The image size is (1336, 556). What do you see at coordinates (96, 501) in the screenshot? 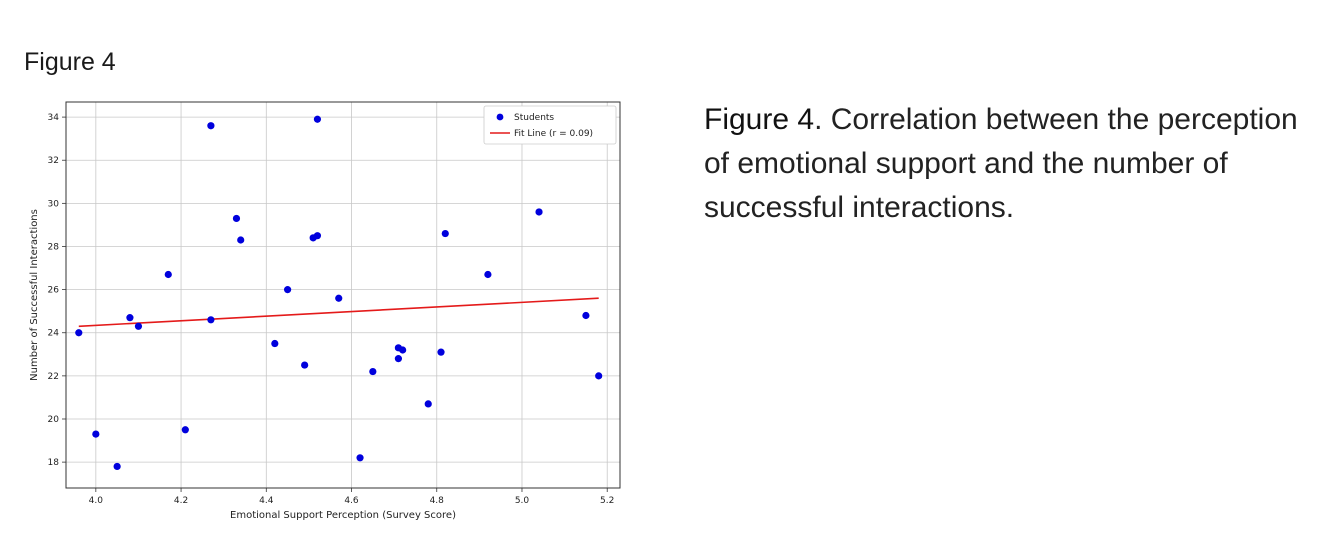
I see `x-tick-label: 4.0` at bounding box center [96, 501].